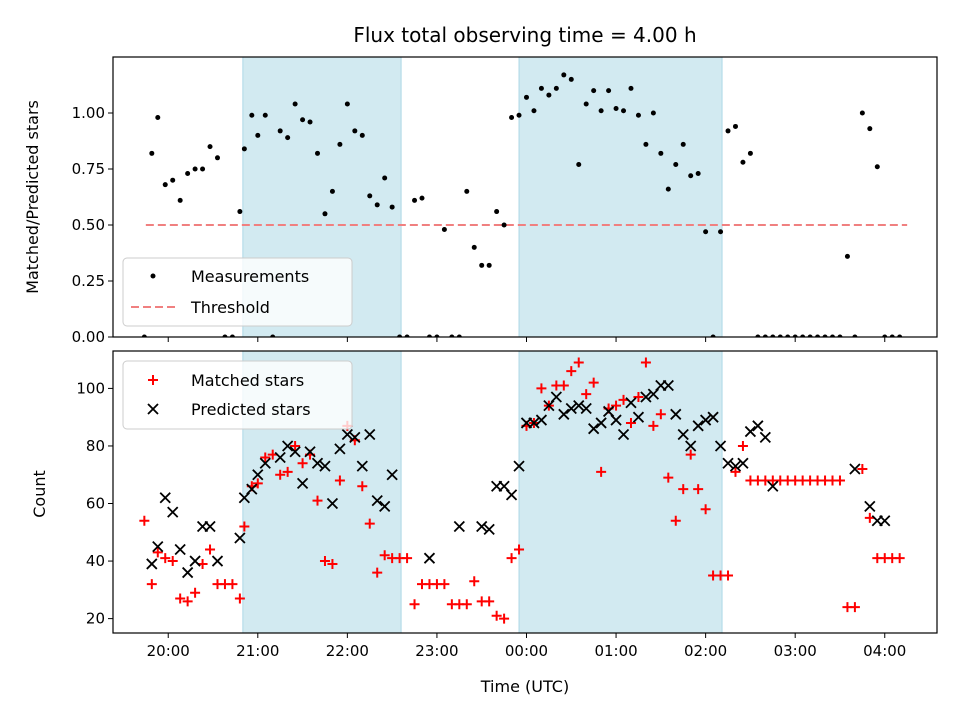  I want to click on y-tick-label: 60, so click(95, 504).